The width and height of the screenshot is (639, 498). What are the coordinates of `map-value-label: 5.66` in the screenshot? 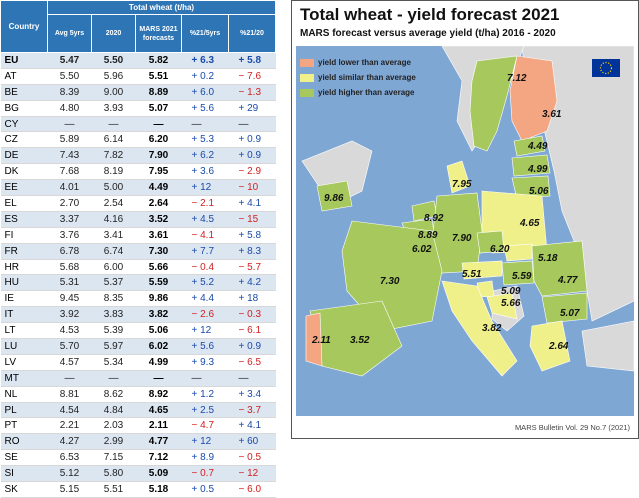 It's located at (511, 303).